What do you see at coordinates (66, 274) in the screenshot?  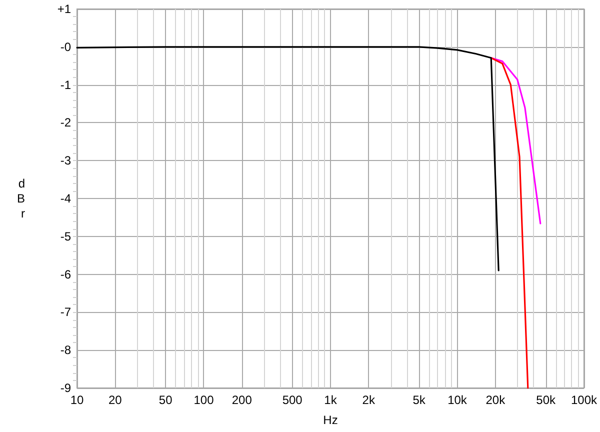 I see `y-tick-label: -6` at bounding box center [66, 274].